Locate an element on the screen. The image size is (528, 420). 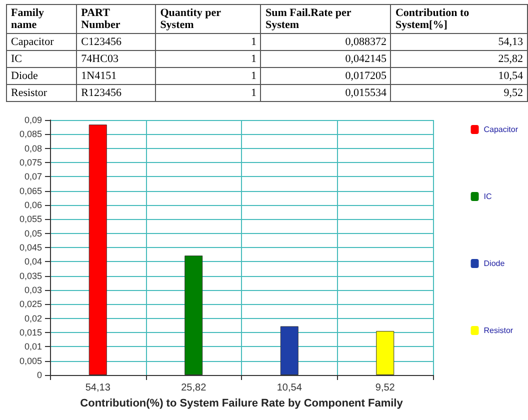
y-tick-label: 0,01 is located at coordinates (33, 347).